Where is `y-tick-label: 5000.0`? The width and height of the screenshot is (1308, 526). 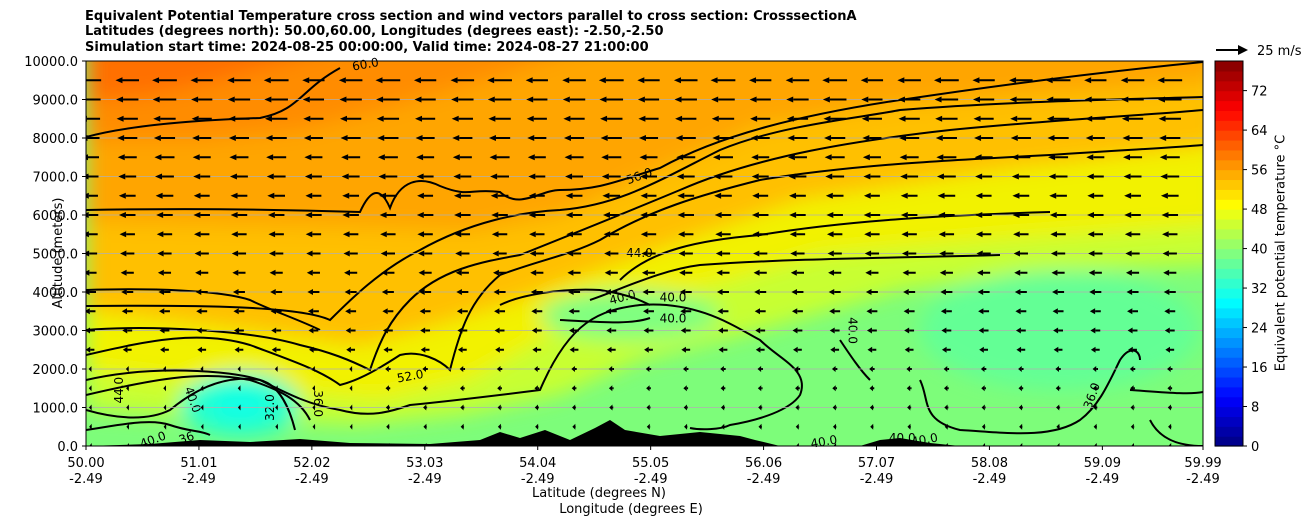
y-tick-label: 5000.0 is located at coordinates (56, 255).